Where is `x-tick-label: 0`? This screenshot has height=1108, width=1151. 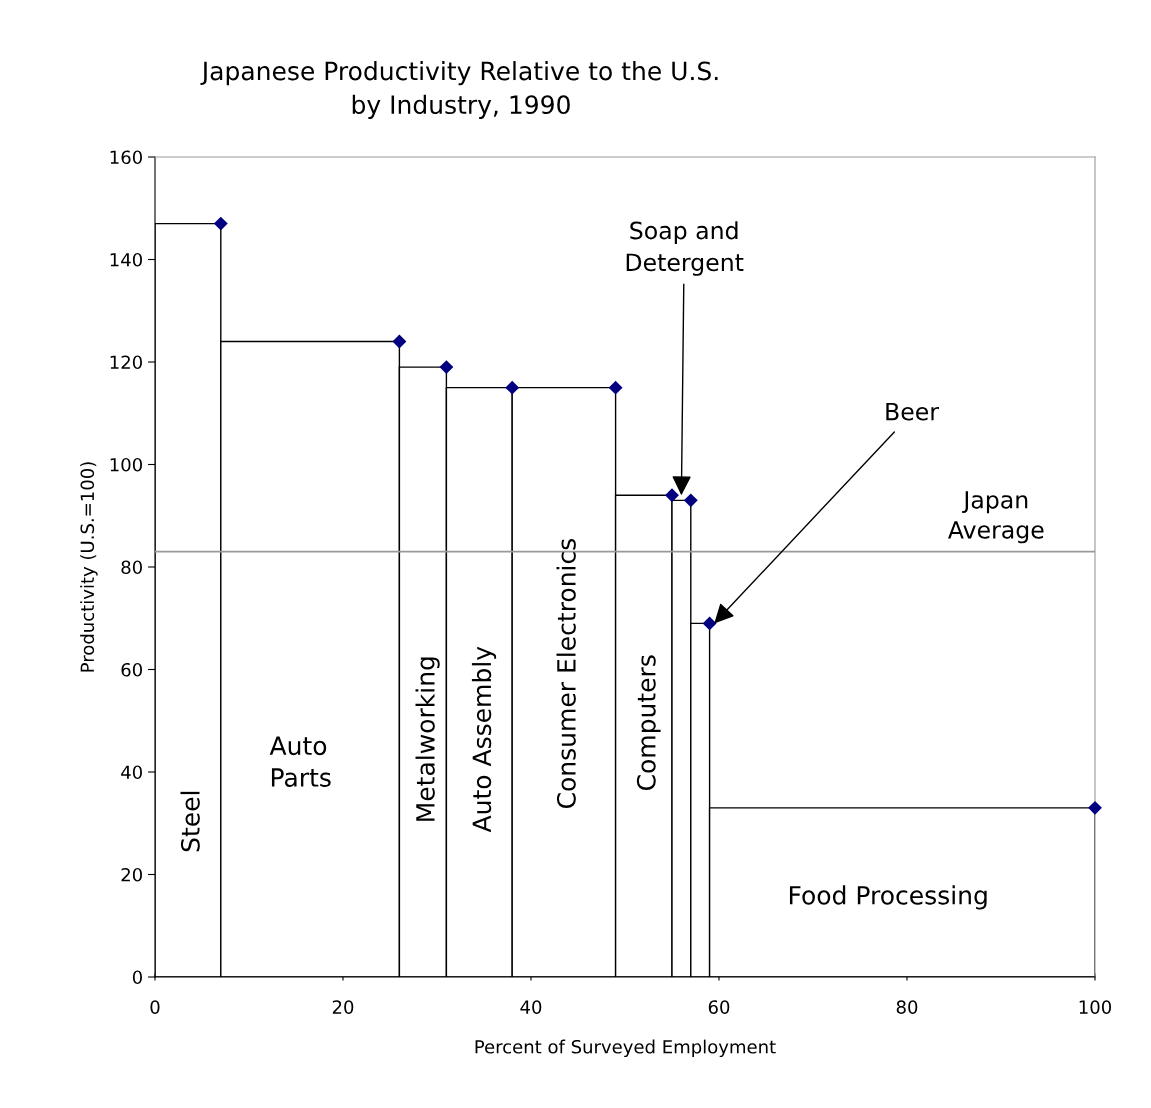
x-tick-label: 0 is located at coordinates (155, 1007).